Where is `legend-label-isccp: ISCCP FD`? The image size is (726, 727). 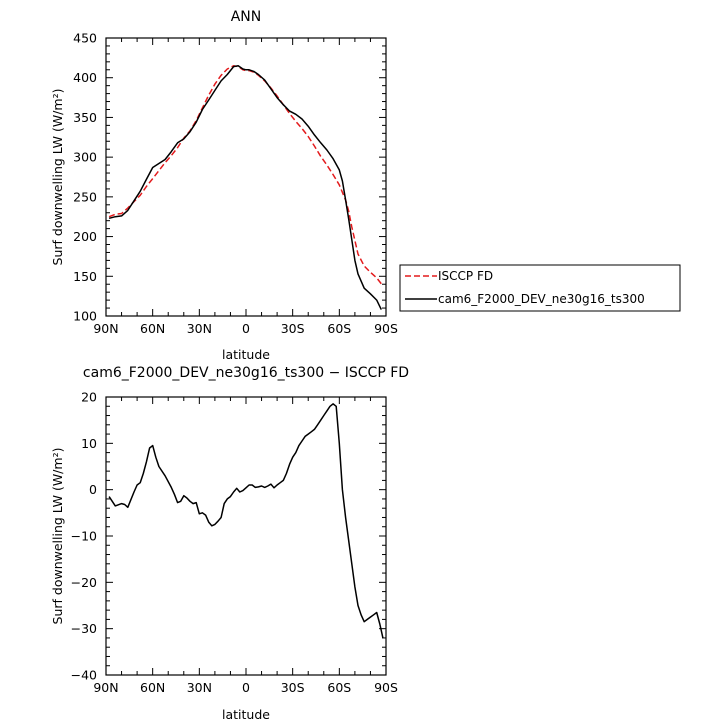 legend-label-isccp: ISCCP FD is located at coordinates (465, 276).